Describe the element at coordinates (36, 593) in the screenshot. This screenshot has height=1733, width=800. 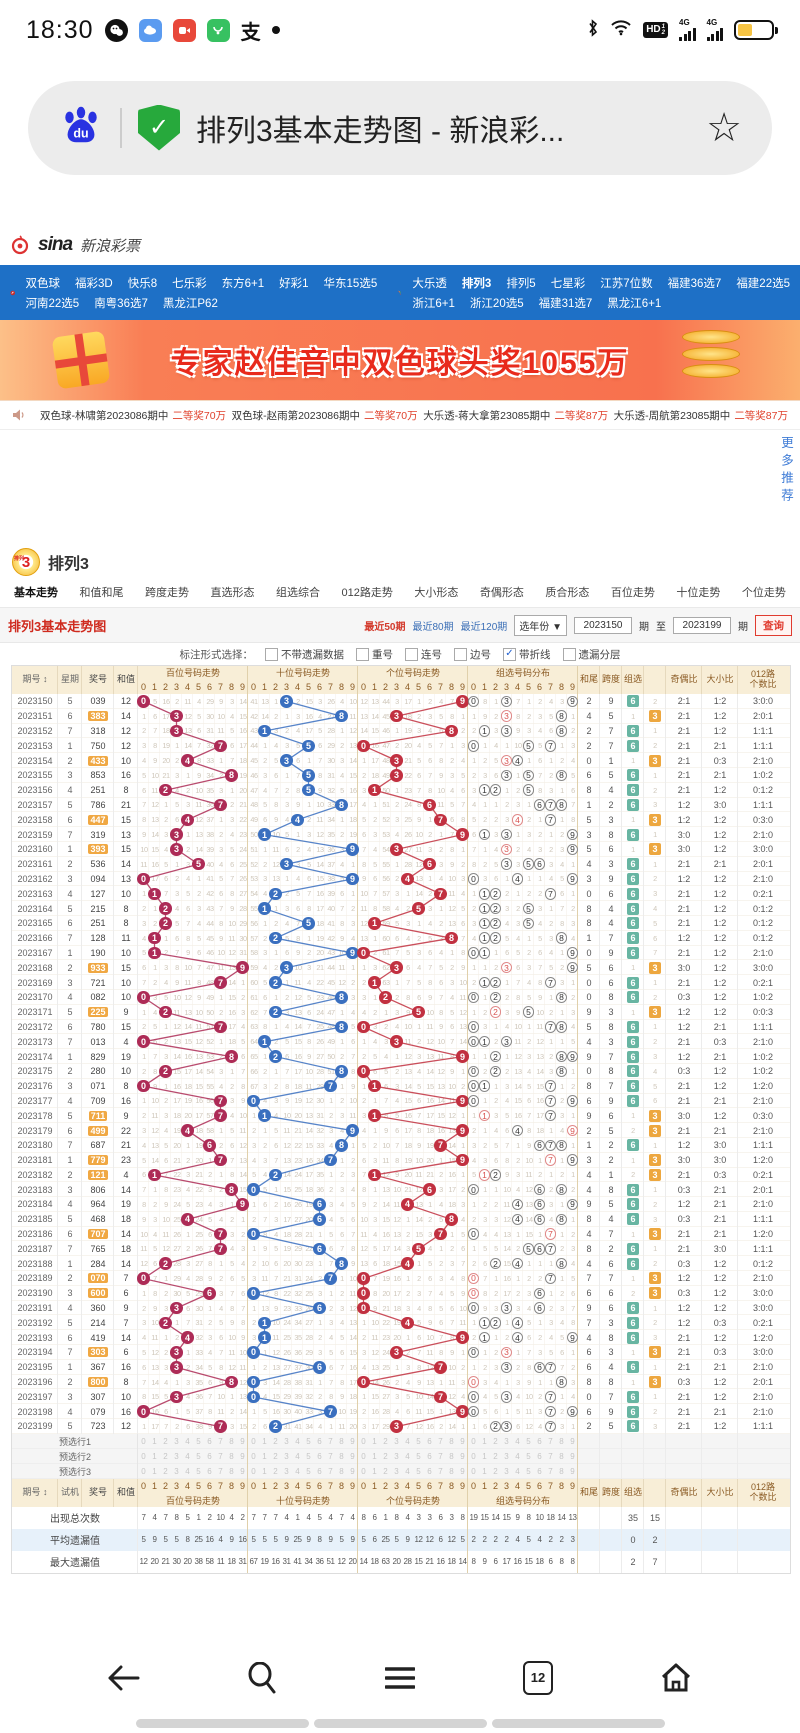
I see `tab-基本走势: 基本走势` at that location.